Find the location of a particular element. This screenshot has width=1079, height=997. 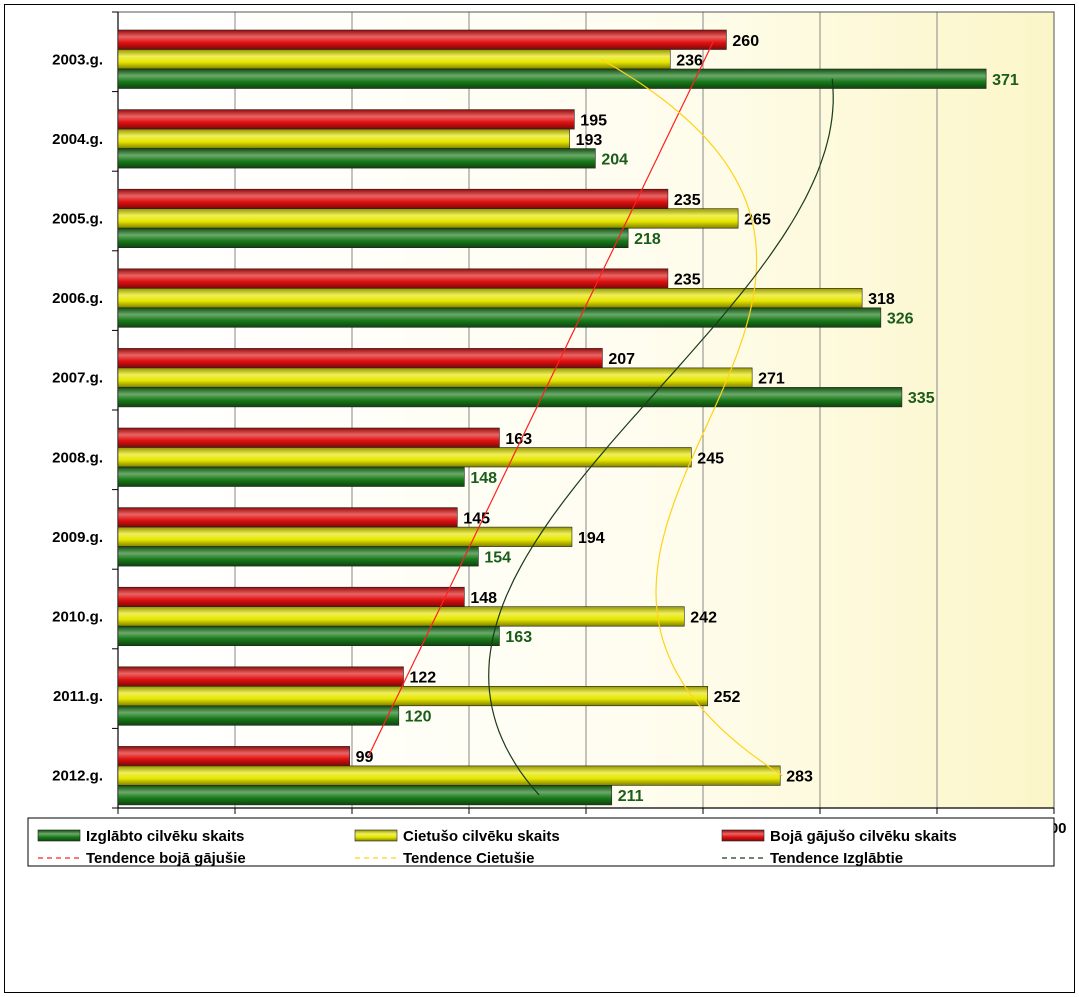

data-label: 245 is located at coordinates (710, 458).